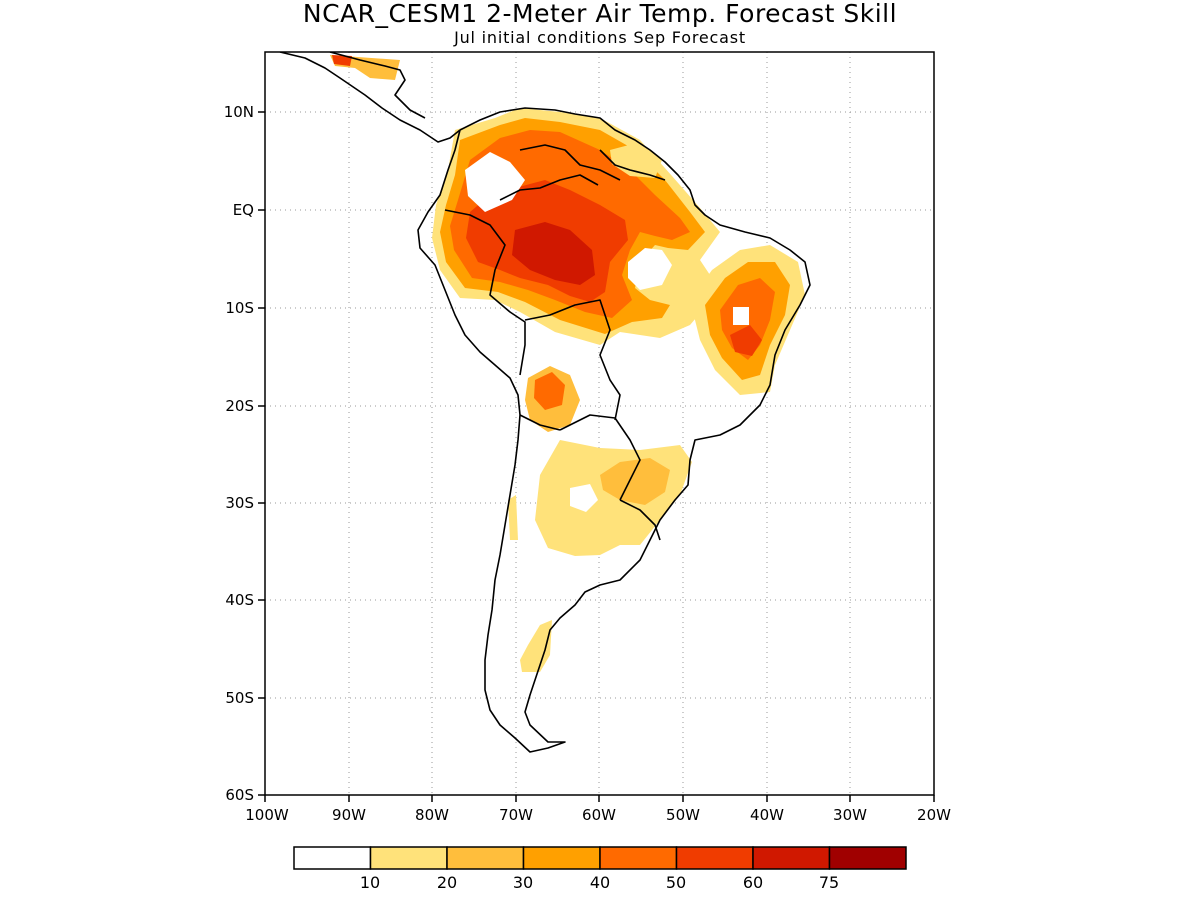 The image size is (1200, 900). I want to click on colorbar-label: 20, so click(447, 882).